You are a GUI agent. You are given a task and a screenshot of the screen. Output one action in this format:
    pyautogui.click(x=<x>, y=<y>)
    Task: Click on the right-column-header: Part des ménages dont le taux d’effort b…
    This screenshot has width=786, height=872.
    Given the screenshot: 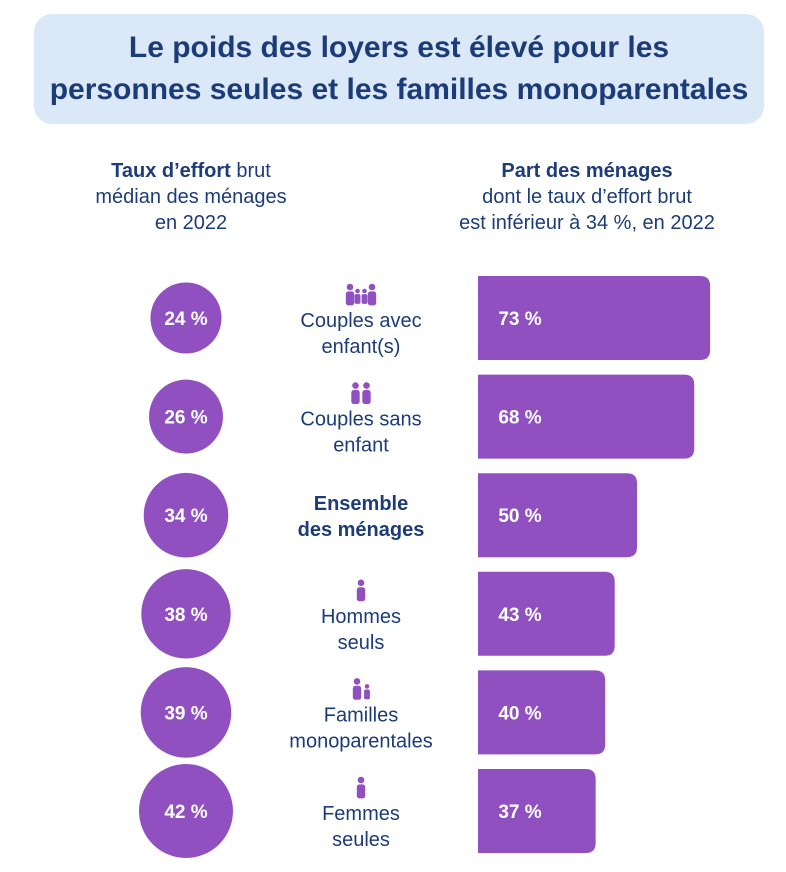 What is the action you would take?
    pyautogui.click(x=587, y=197)
    